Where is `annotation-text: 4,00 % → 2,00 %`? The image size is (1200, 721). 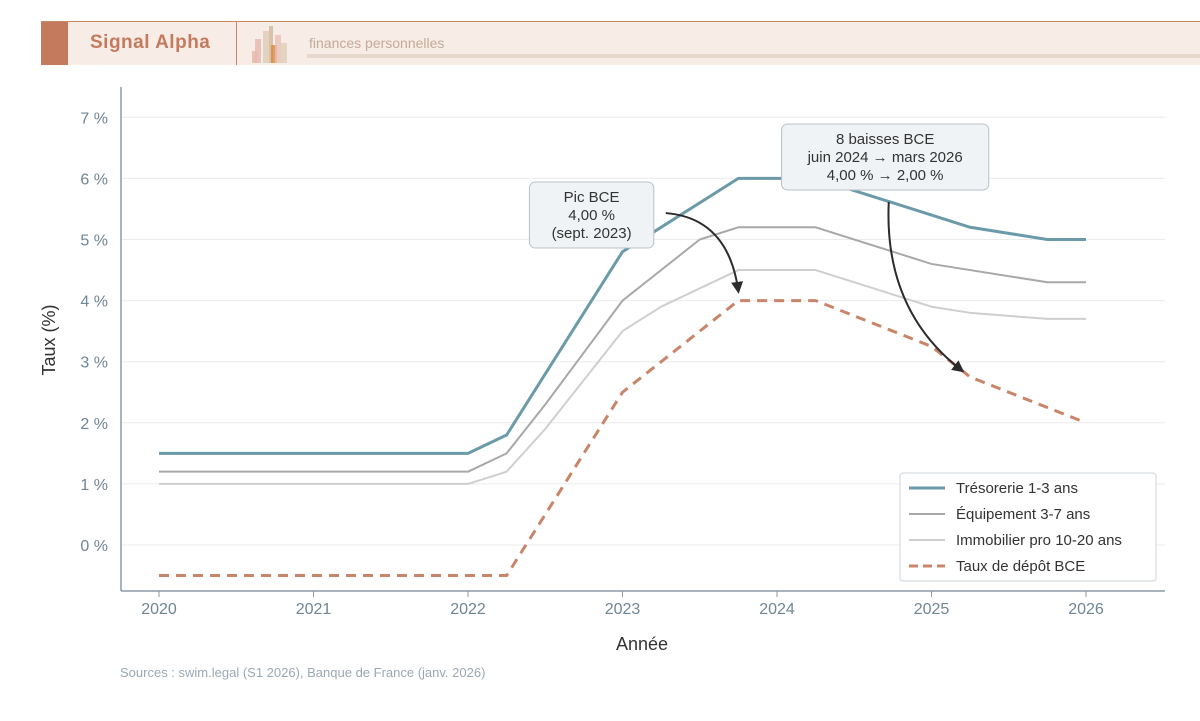
annotation-text: 4,00 % → 2,00 % is located at coordinates (885, 175).